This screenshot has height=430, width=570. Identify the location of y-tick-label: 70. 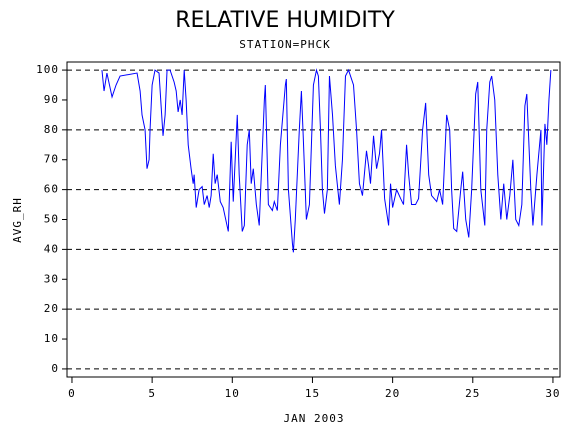
(51, 159).